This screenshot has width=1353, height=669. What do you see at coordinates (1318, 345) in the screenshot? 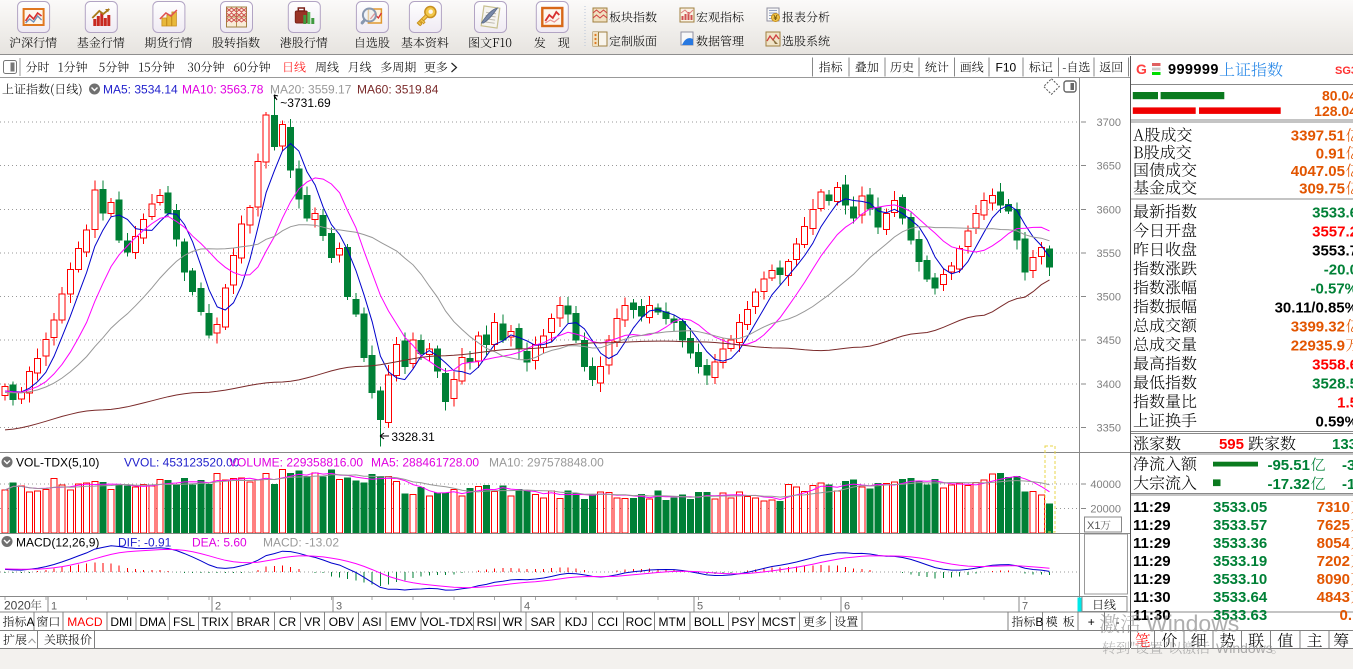
I see `svg-text: 22935.9` at bounding box center [1318, 345].